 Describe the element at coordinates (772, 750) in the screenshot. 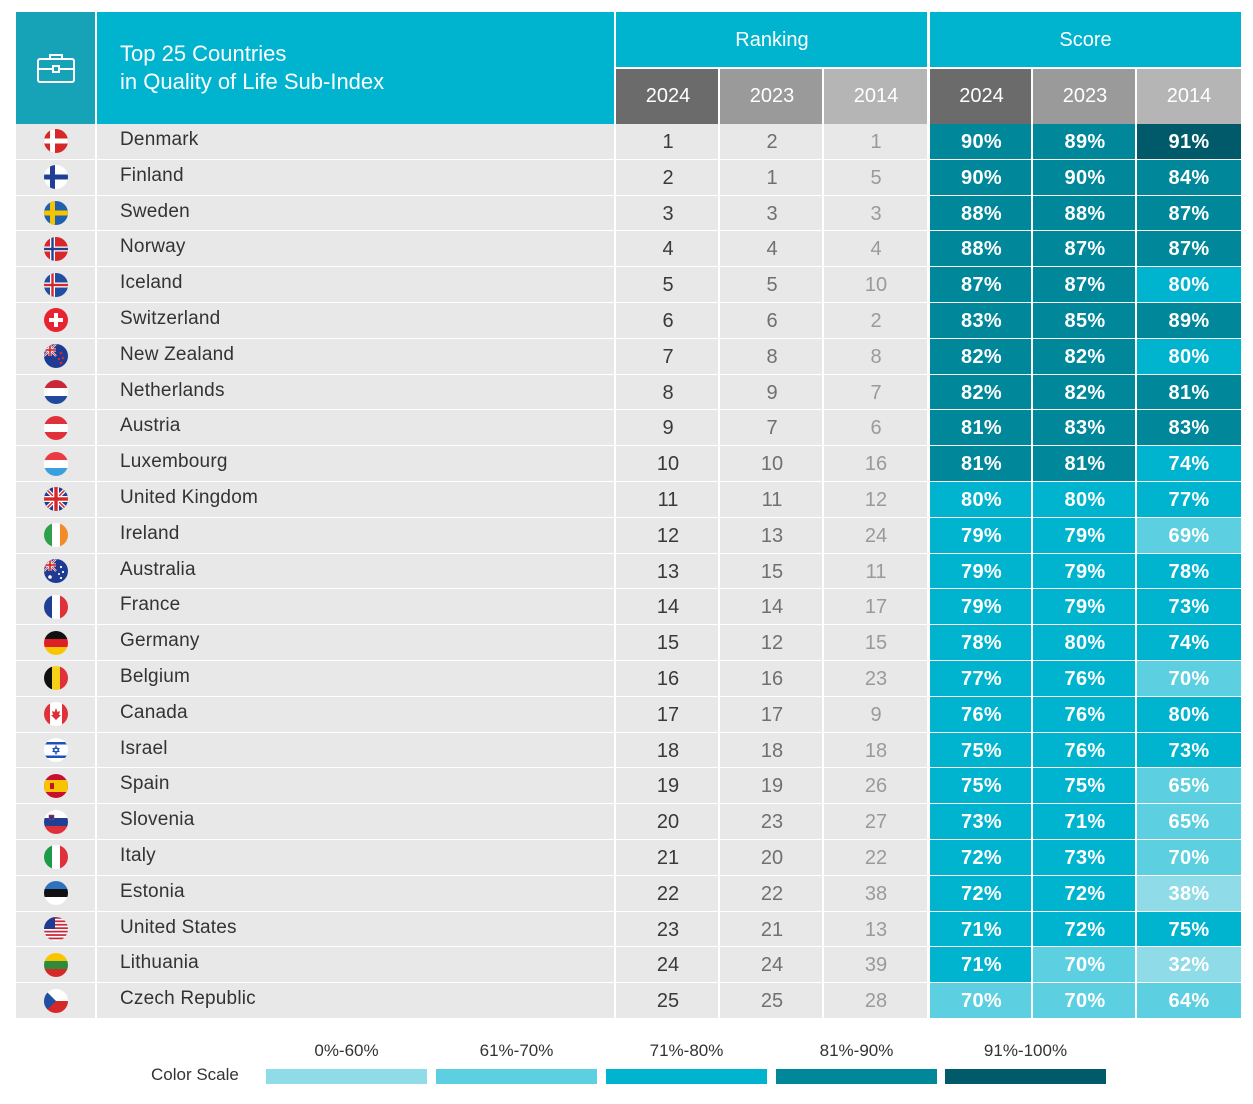

I see `rank-2023-cell: 18` at that location.